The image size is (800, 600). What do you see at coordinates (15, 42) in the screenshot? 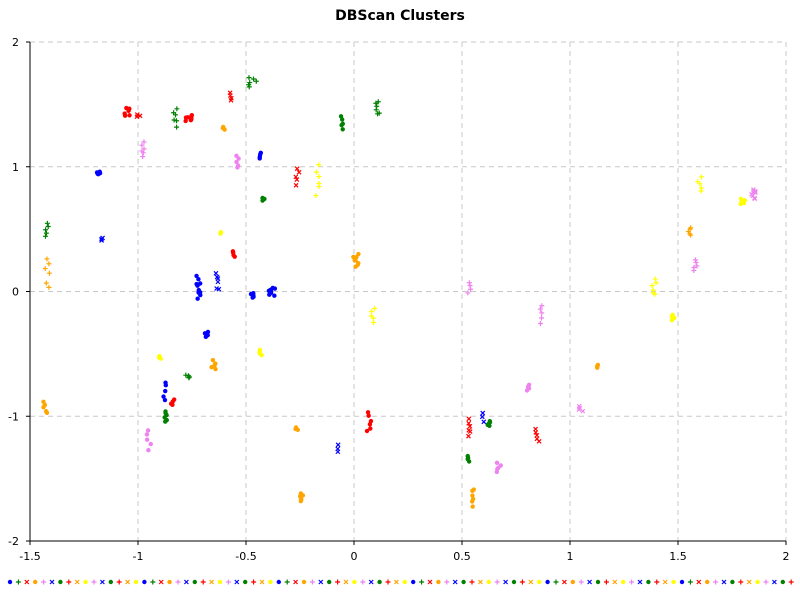
I see `y-tick-label: 2` at bounding box center [15, 42].